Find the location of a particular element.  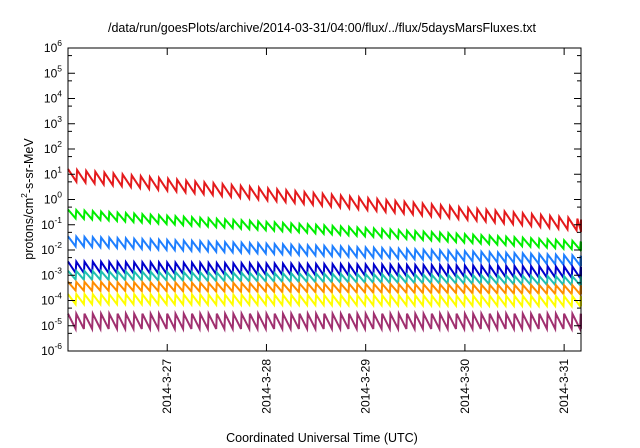

y-tick-label: 10⁻⁵ is located at coordinates (51, 324).